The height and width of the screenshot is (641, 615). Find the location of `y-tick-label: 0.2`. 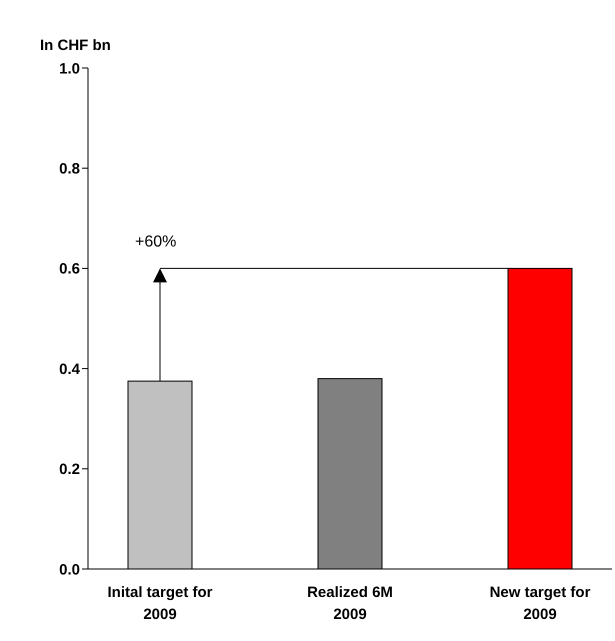

y-tick-label: 0.2 is located at coordinates (69, 469).